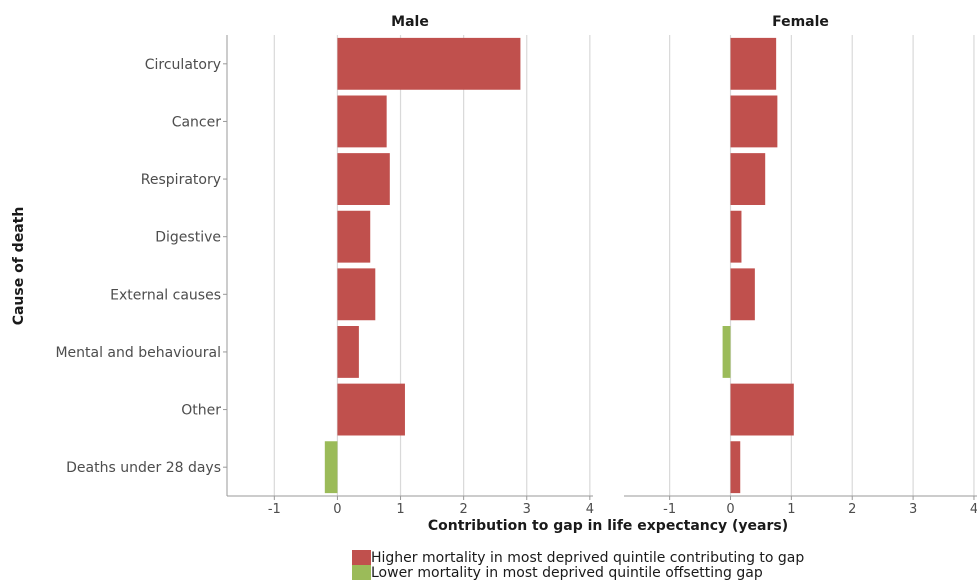  Describe the element at coordinates (800, 22) in the screenshot. I see `panel-title-female: Female` at that location.